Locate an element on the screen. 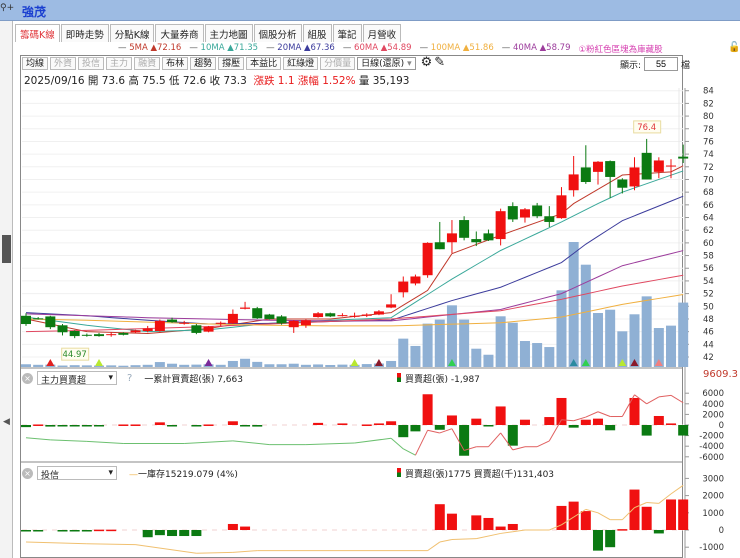 Image resolution: width=740 pixels, height=558 pixels. toolbar-button-6: 趨勢 is located at coordinates (203, 63).